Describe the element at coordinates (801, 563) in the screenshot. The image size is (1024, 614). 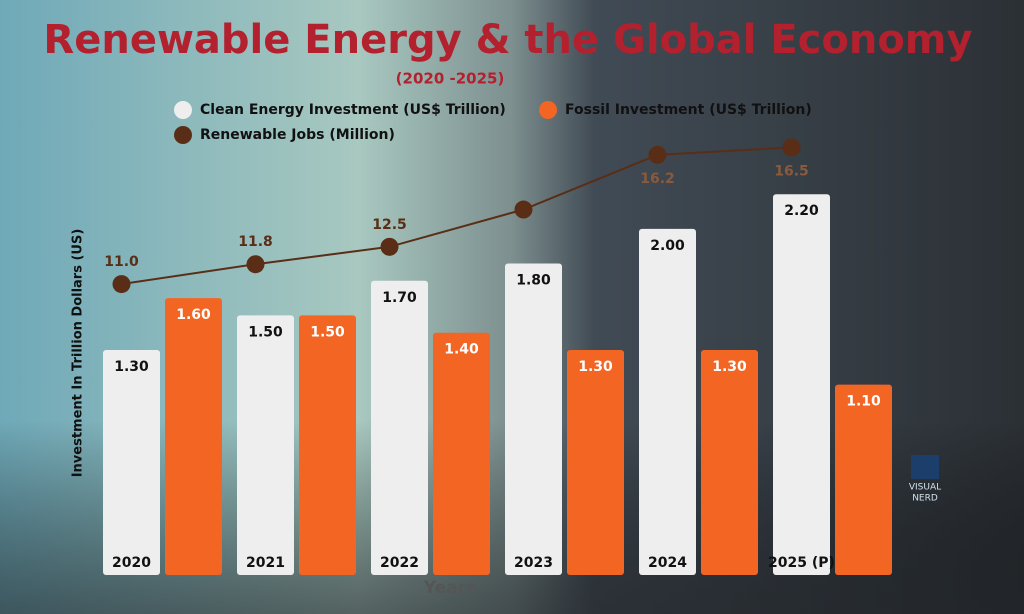
I see `x-tick-label: 2025 (P)` at that location.